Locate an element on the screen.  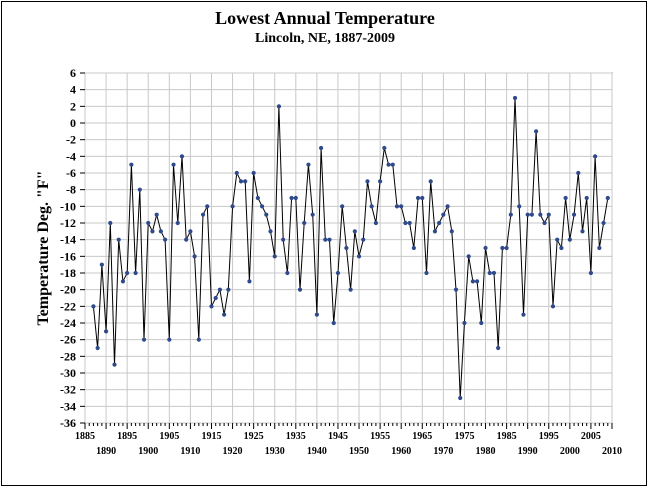
y-tick-label: -36 is located at coordinates (68, 423).